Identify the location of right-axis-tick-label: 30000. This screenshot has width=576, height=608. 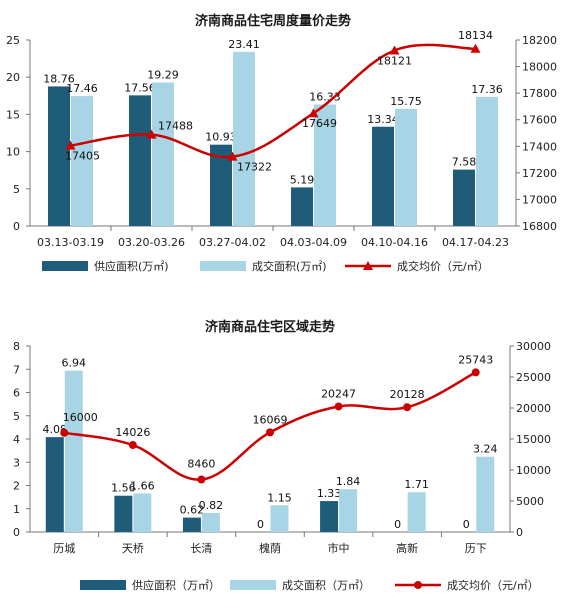
(533, 346).